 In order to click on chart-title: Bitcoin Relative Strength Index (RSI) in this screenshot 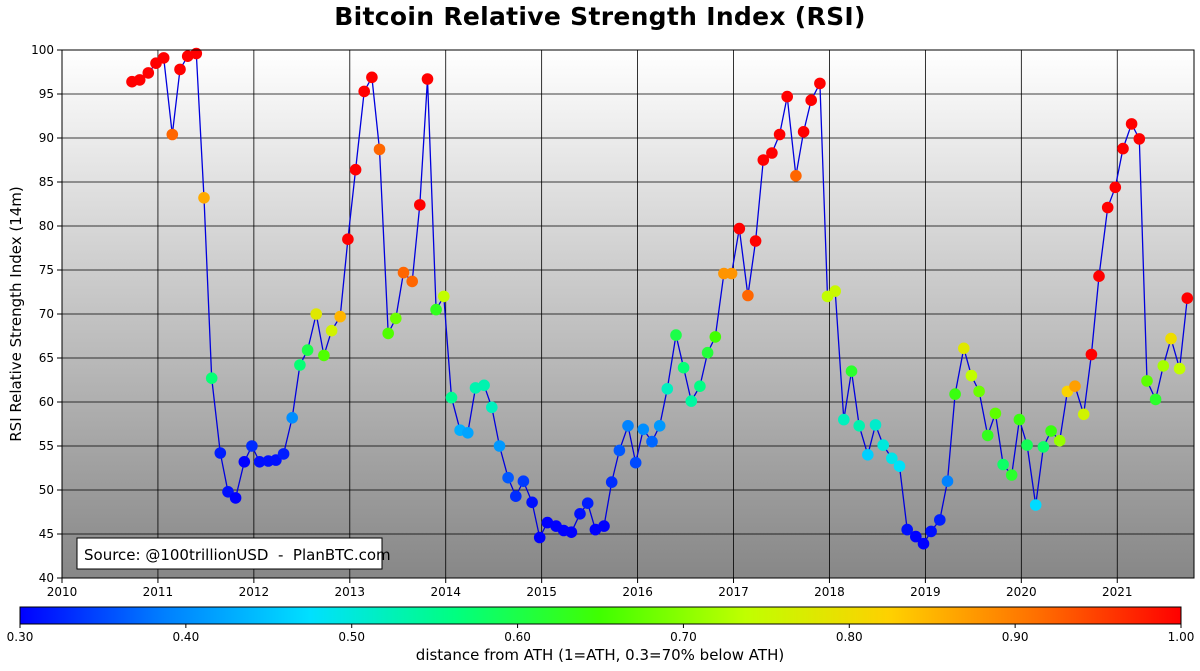, I will do `click(600, 16)`.